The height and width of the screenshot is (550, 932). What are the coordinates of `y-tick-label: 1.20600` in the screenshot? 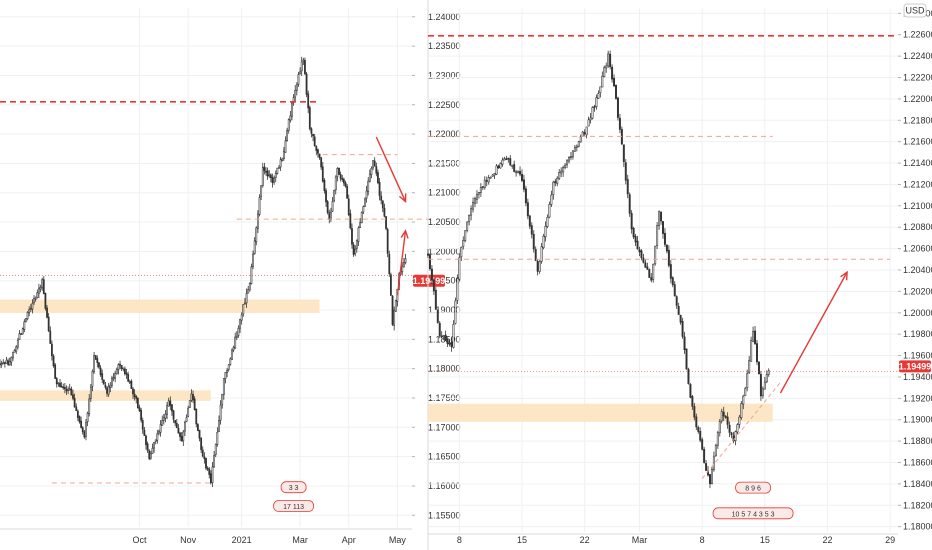 It's located at (917, 249).